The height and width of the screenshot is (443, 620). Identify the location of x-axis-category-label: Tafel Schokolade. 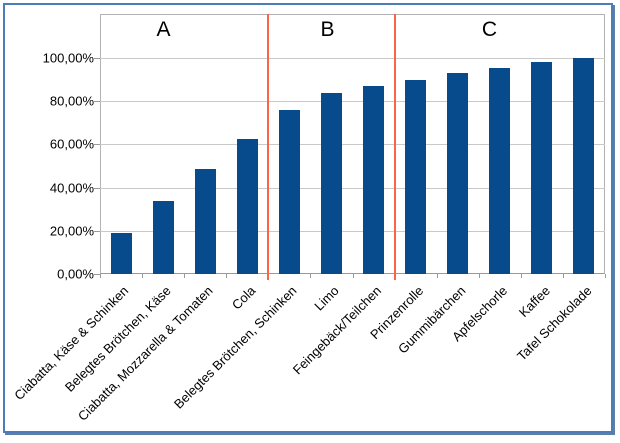
(554, 323).